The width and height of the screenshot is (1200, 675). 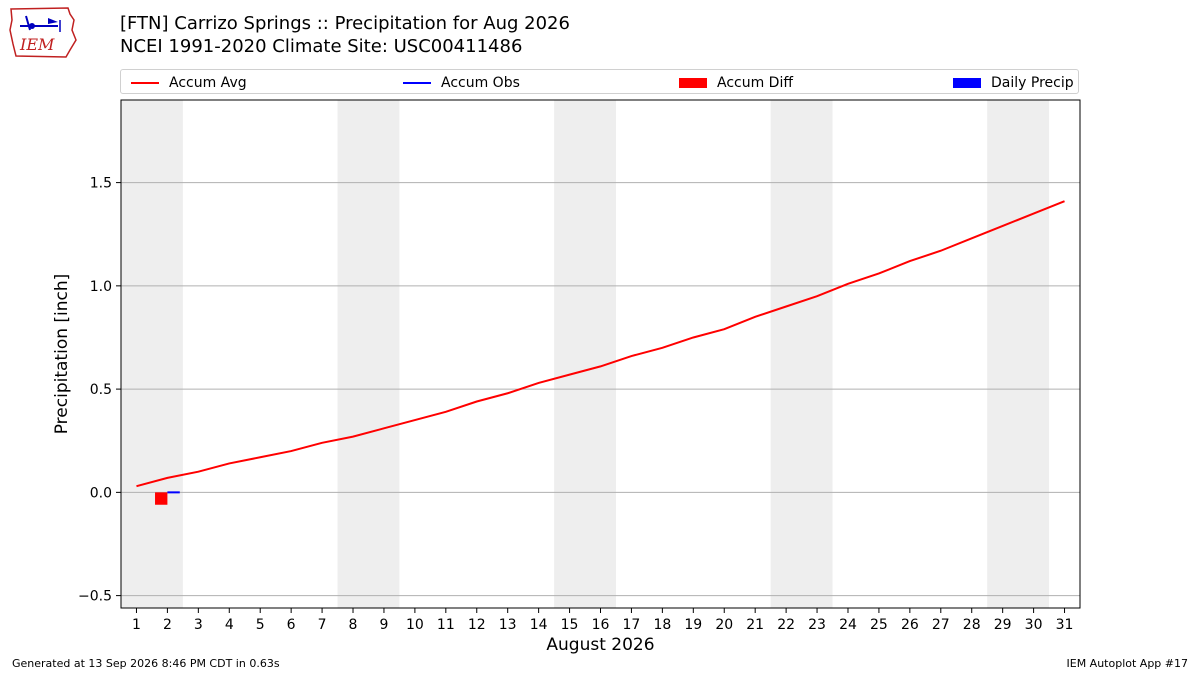 I want to click on y-tick-label: 1.0, so click(x=101, y=287).